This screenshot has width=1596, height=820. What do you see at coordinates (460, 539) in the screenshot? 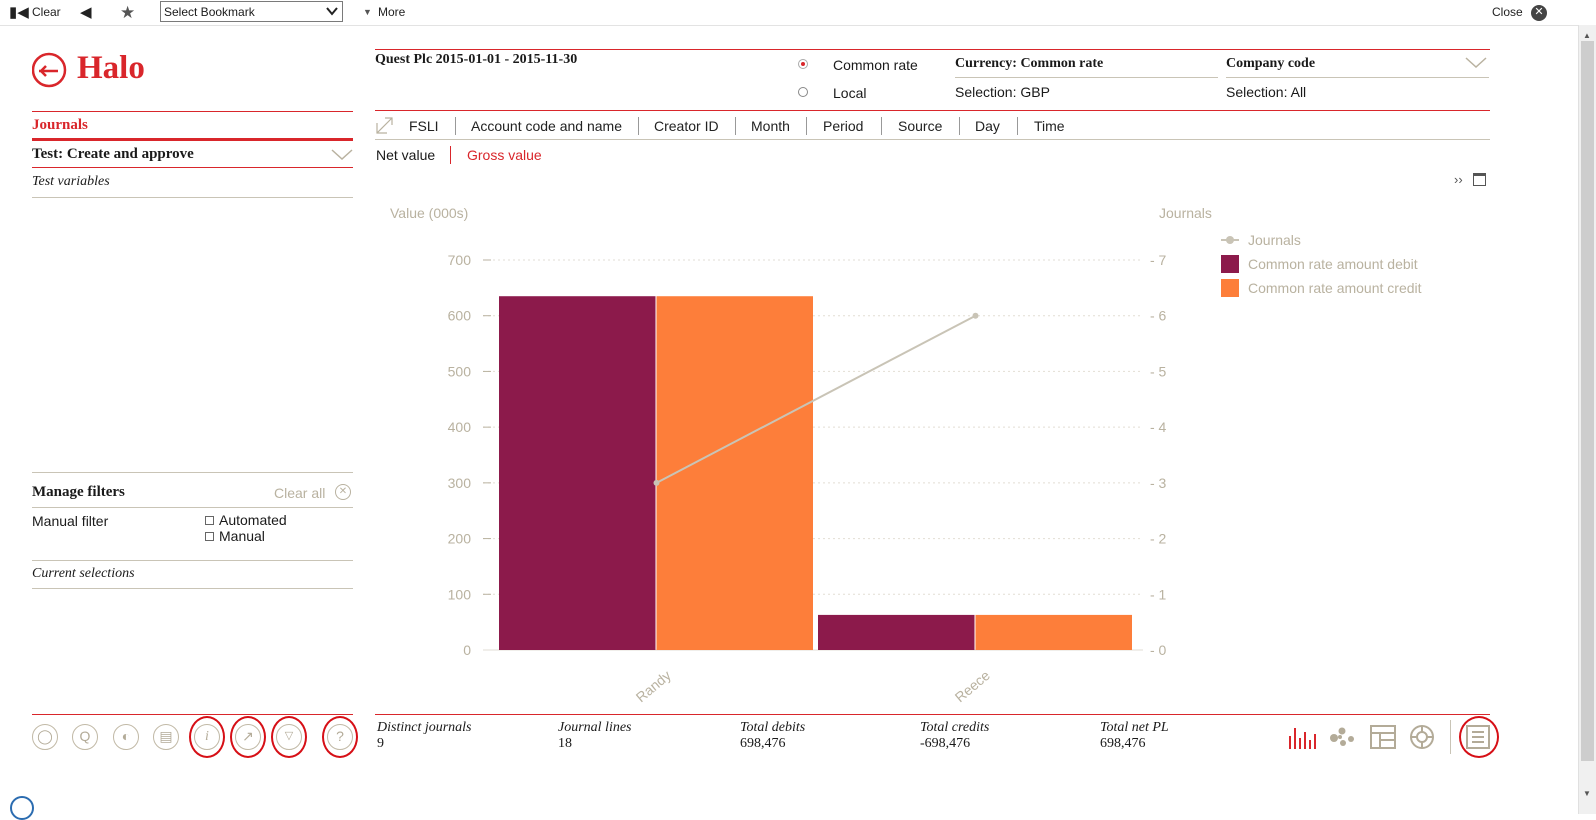
I see `y-tick-label: 200` at bounding box center [460, 539].